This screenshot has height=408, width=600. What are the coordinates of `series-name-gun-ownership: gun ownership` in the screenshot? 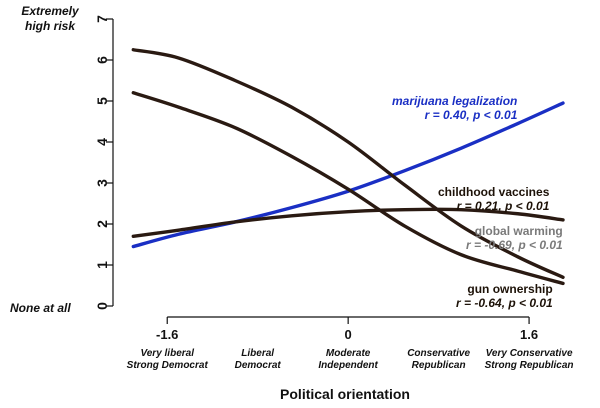 It's located at (510, 289).